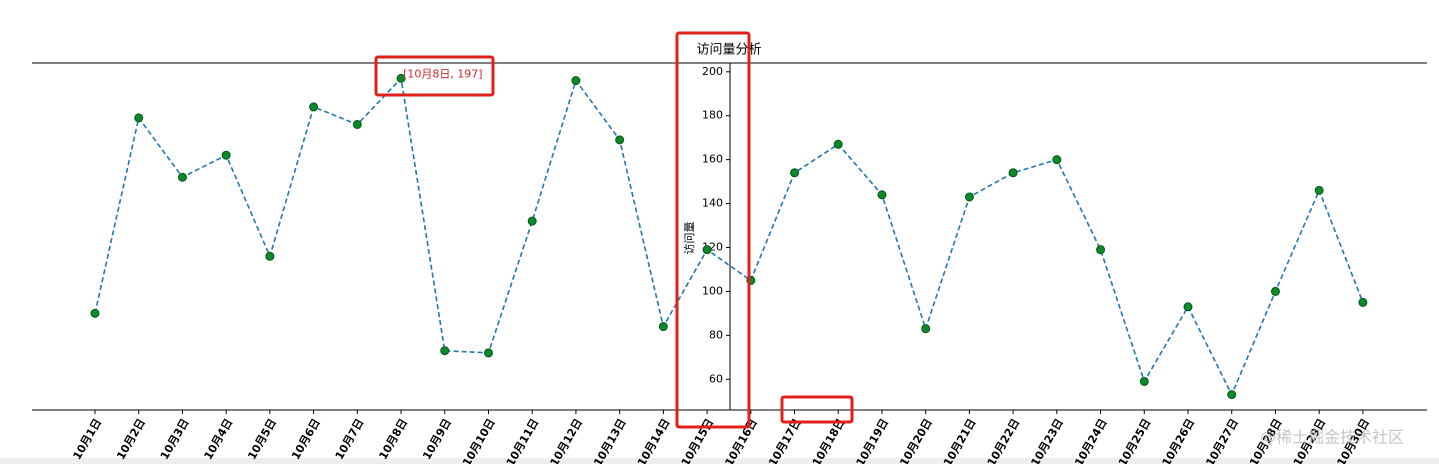 The width and height of the screenshot is (1439, 464). Describe the element at coordinates (437, 439) in the screenshot. I see `x-tick-label: 10月9日` at that location.